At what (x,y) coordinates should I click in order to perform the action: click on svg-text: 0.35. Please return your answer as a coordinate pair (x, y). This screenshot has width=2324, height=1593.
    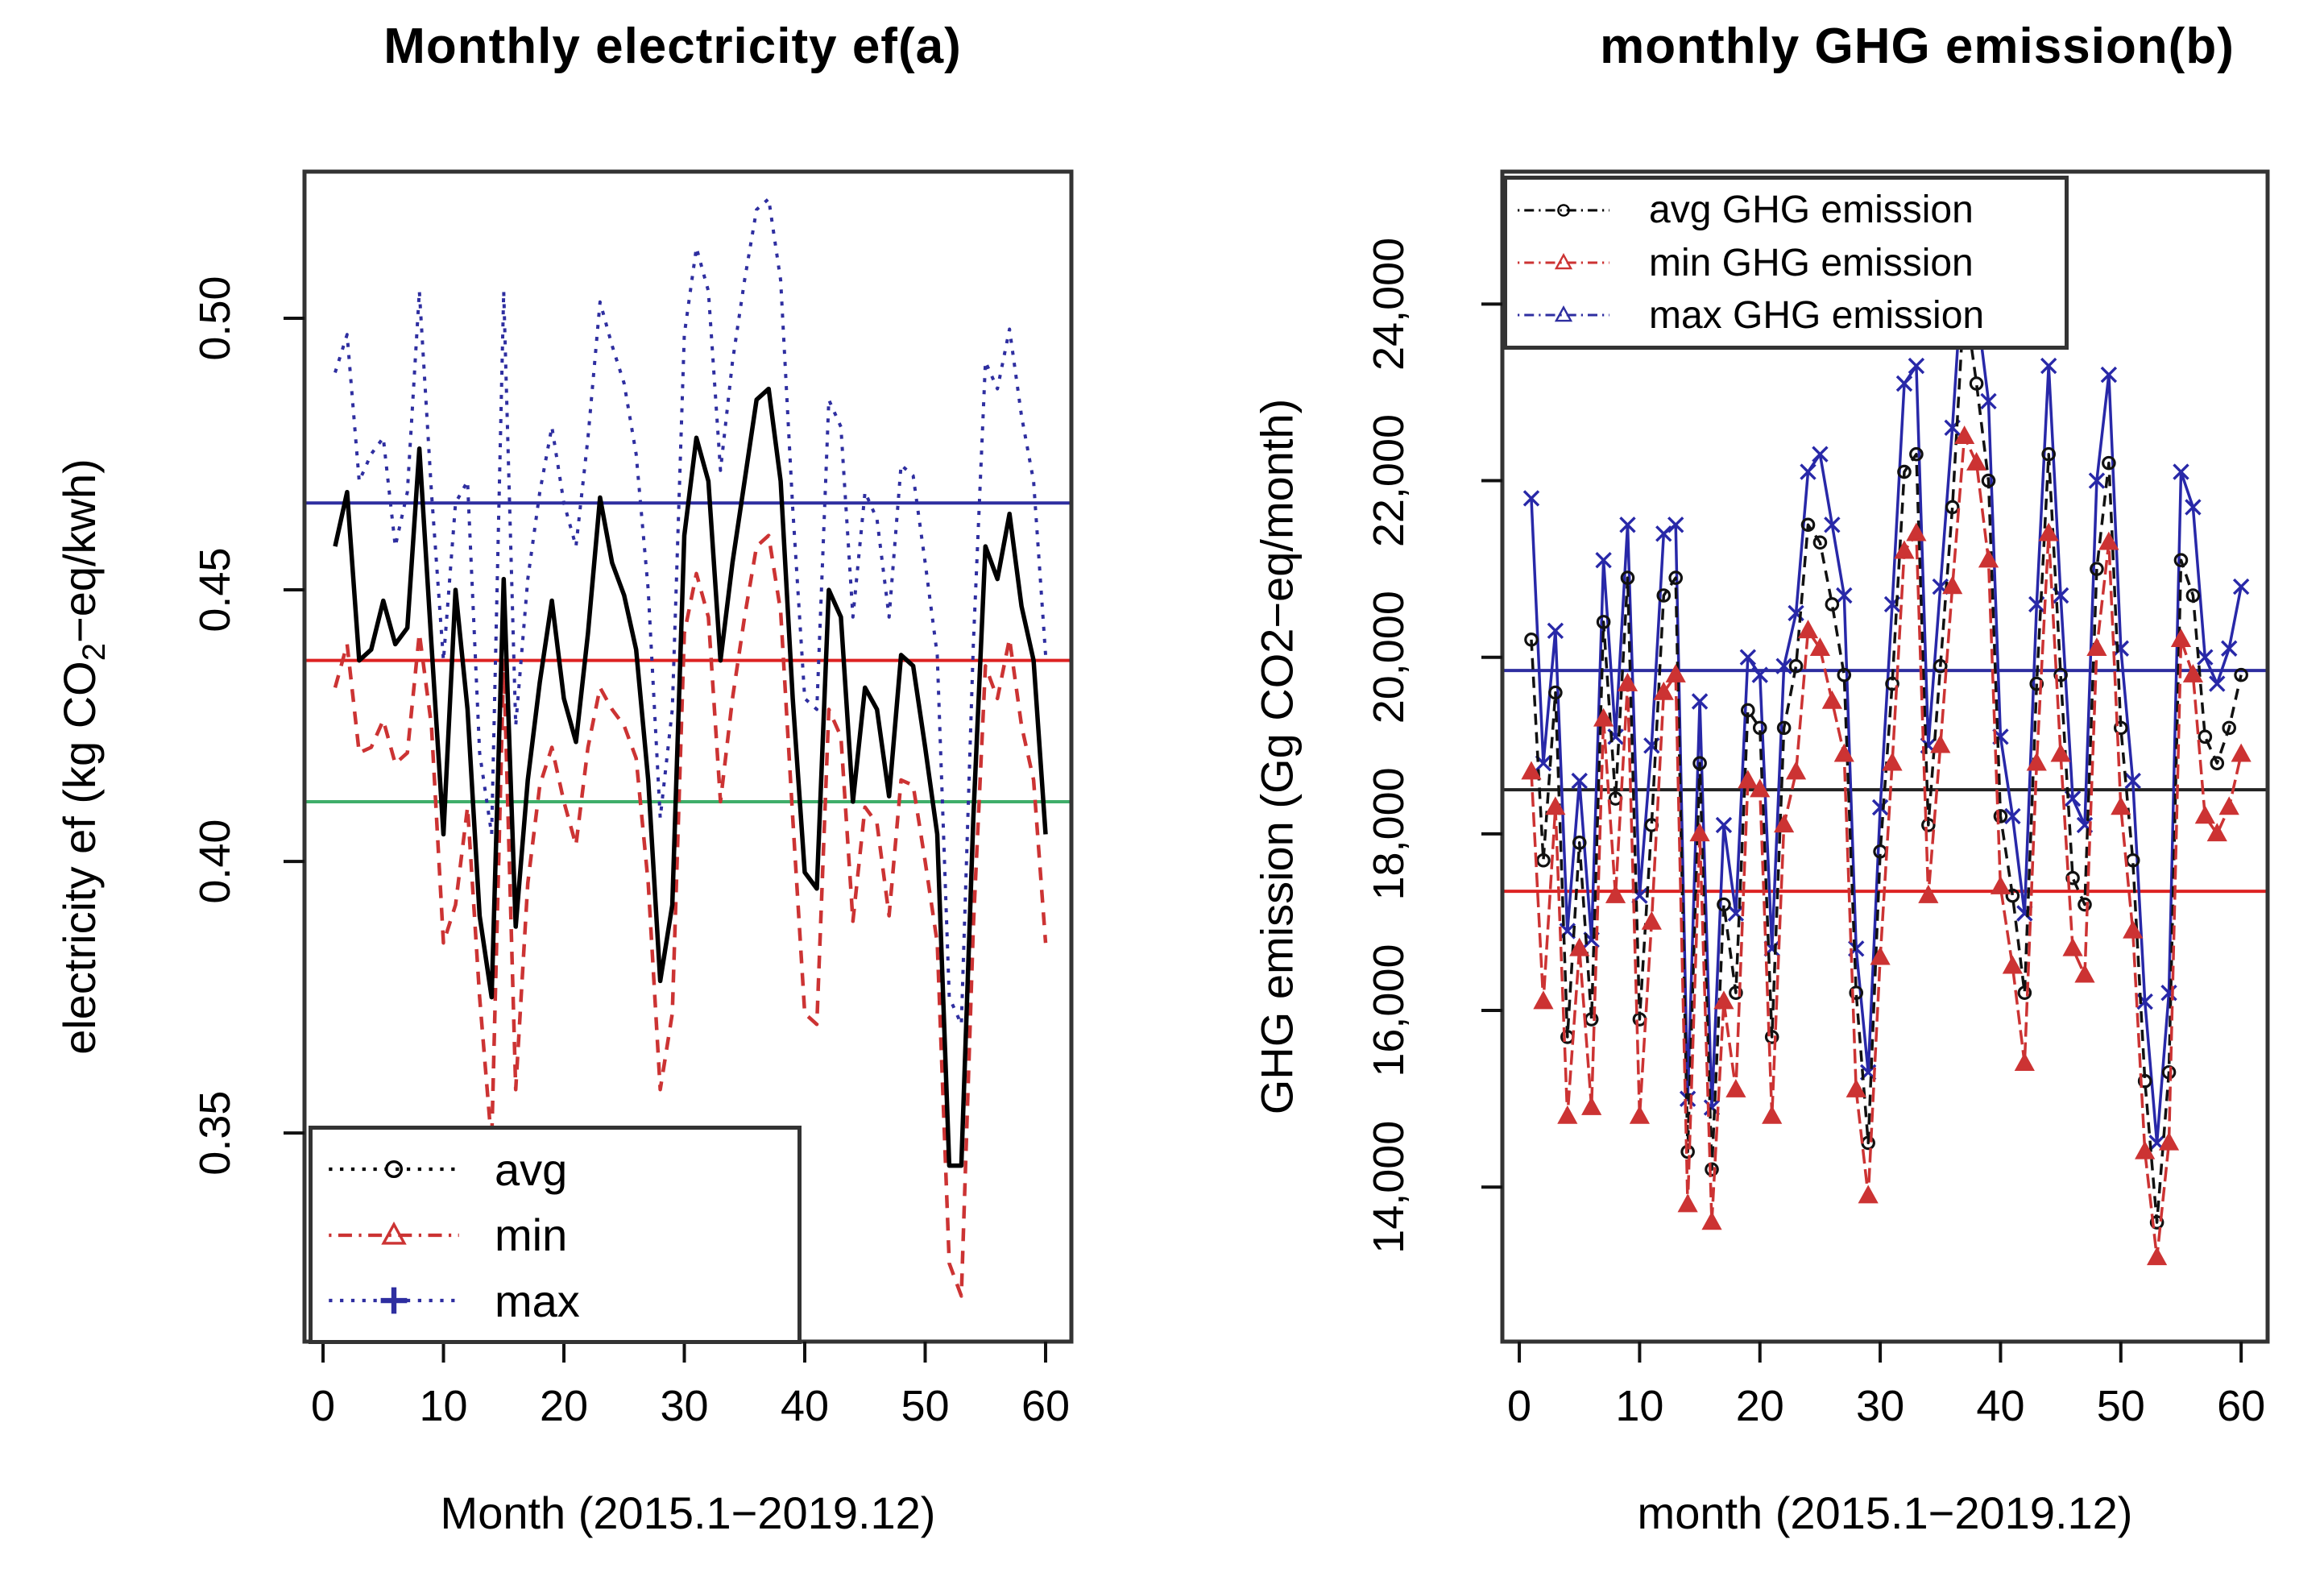
    Looking at the image, I should click on (215, 1133).